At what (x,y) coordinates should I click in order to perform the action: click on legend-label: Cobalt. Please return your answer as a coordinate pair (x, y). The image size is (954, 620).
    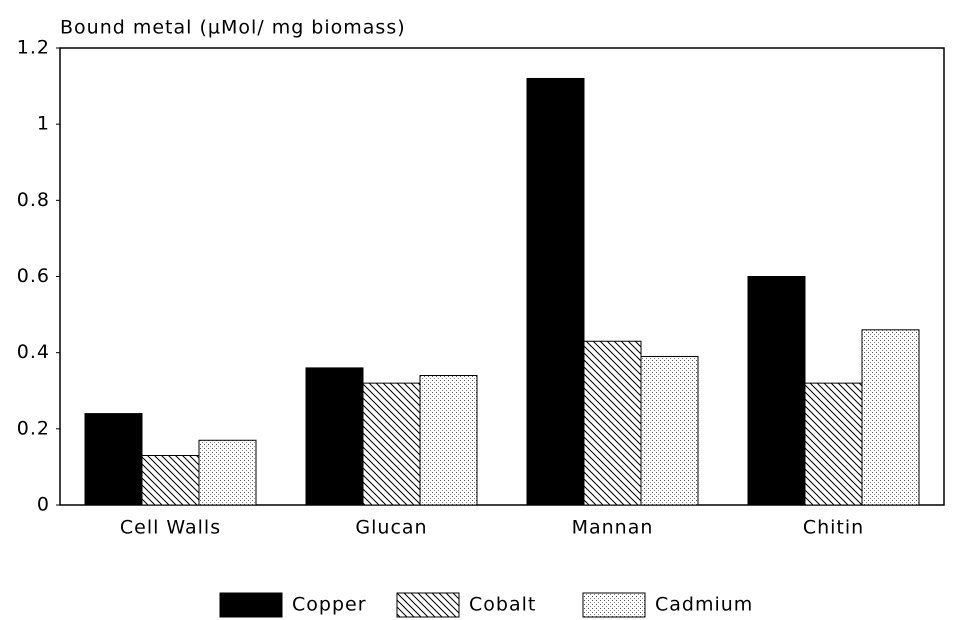
    Looking at the image, I should click on (502, 605).